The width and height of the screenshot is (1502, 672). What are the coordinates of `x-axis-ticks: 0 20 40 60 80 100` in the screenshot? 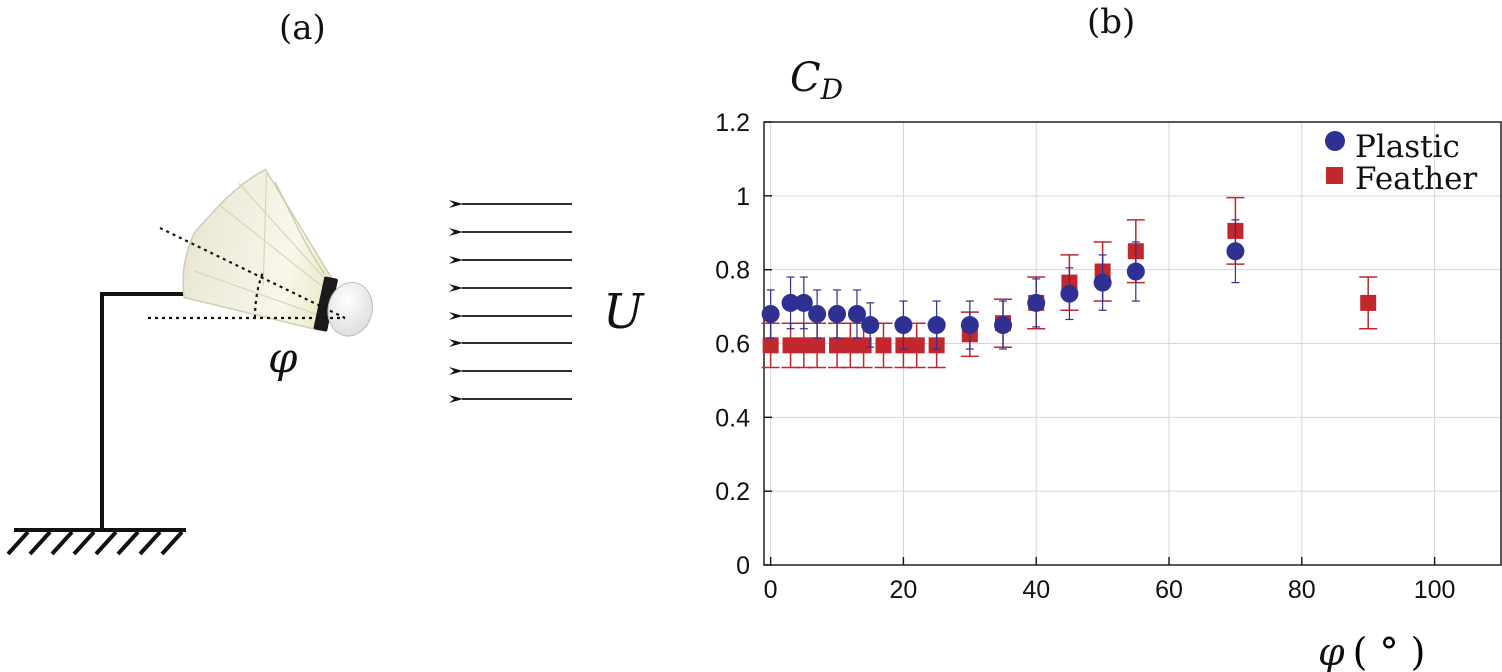 It's located at (1110, 580).